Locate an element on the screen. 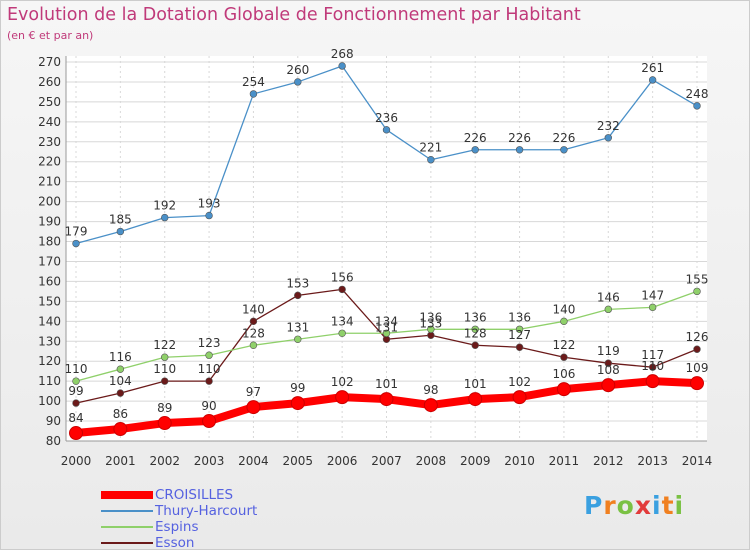  y-tick-label: 270 is located at coordinates (49, 62).